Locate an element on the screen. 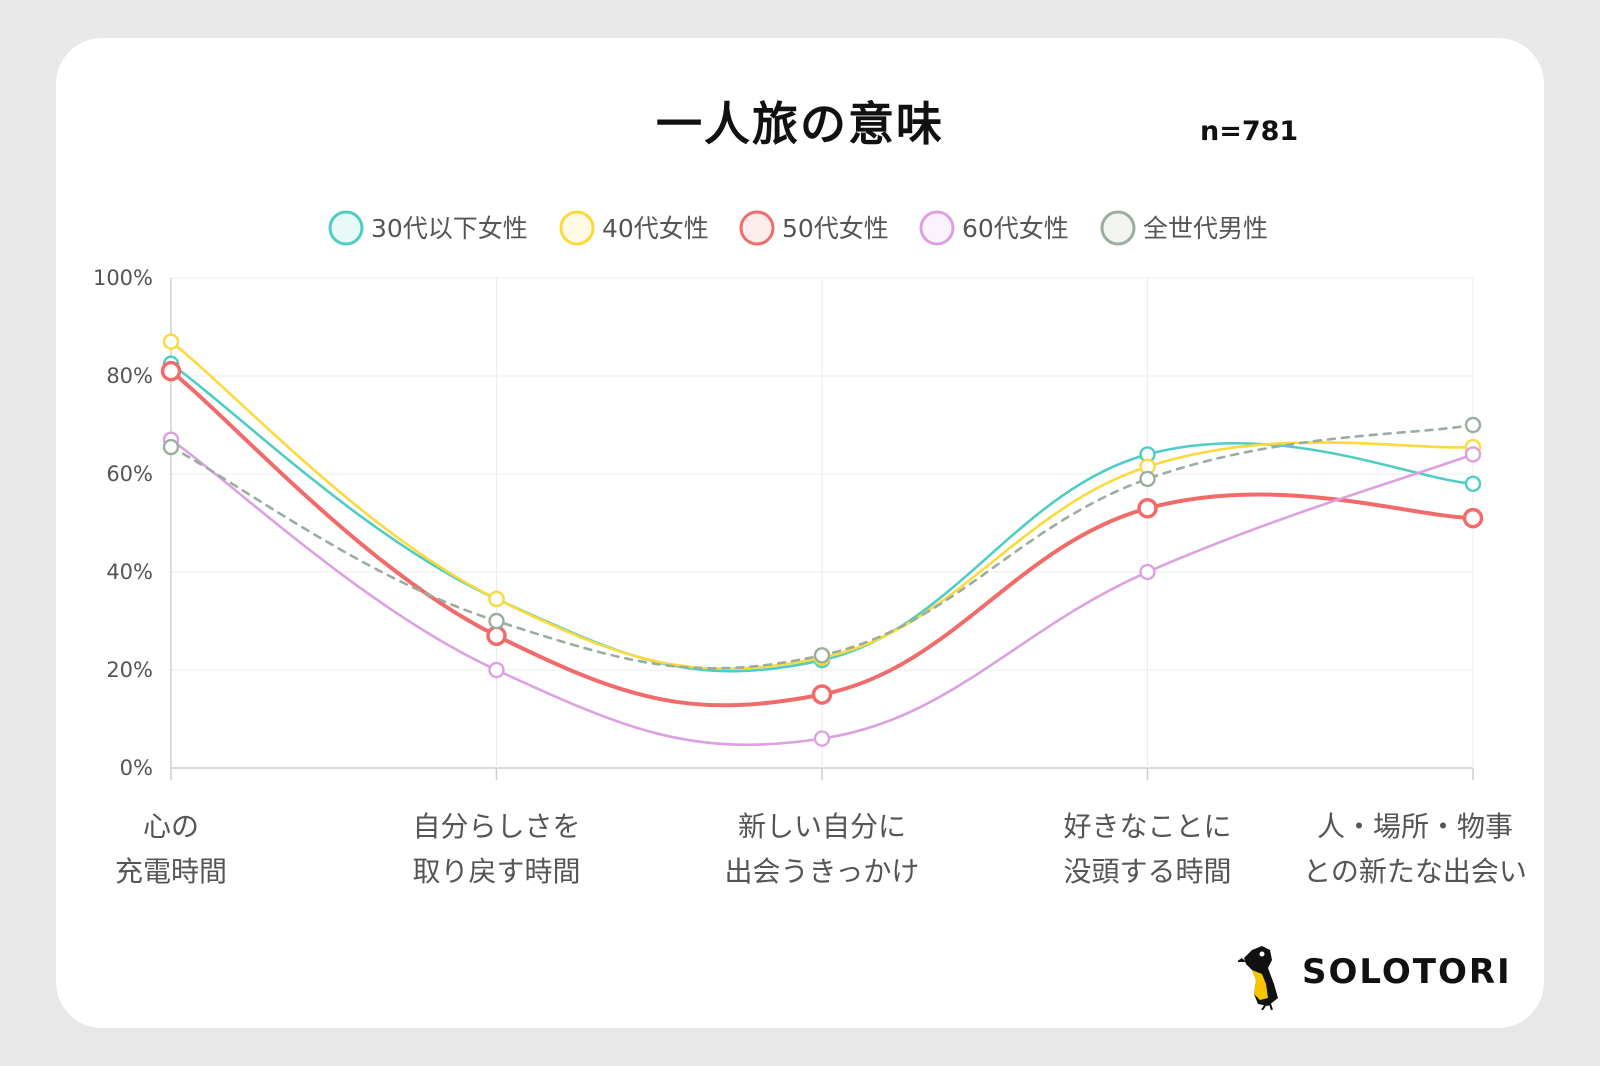  y-tick-label: 80% is located at coordinates (129, 376).